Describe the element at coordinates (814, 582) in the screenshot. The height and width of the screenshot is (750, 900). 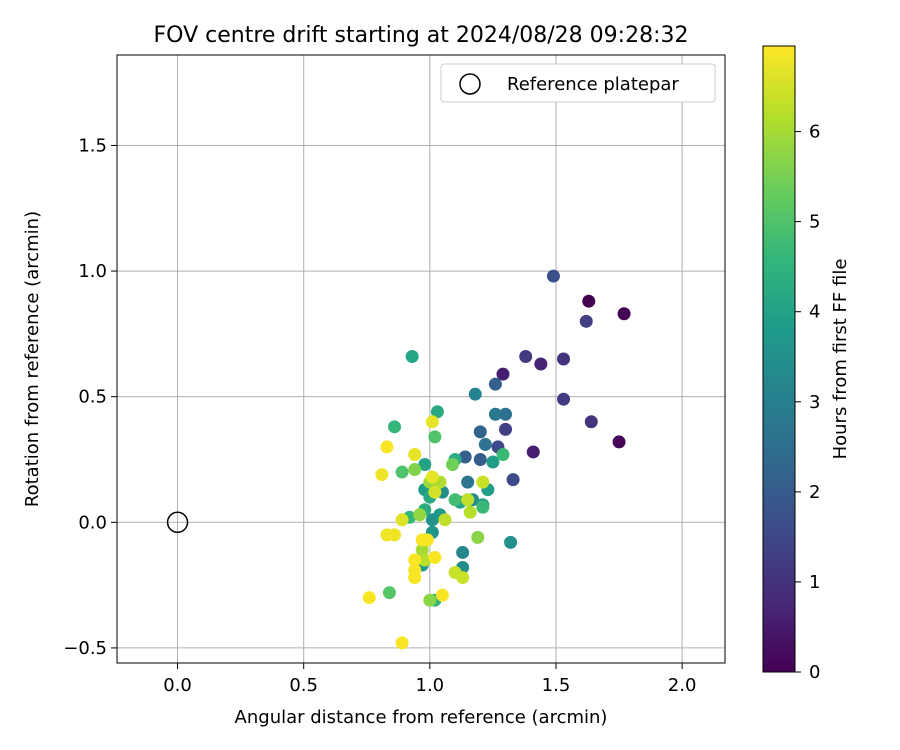
I see `colorbar-tick-label: 1` at that location.